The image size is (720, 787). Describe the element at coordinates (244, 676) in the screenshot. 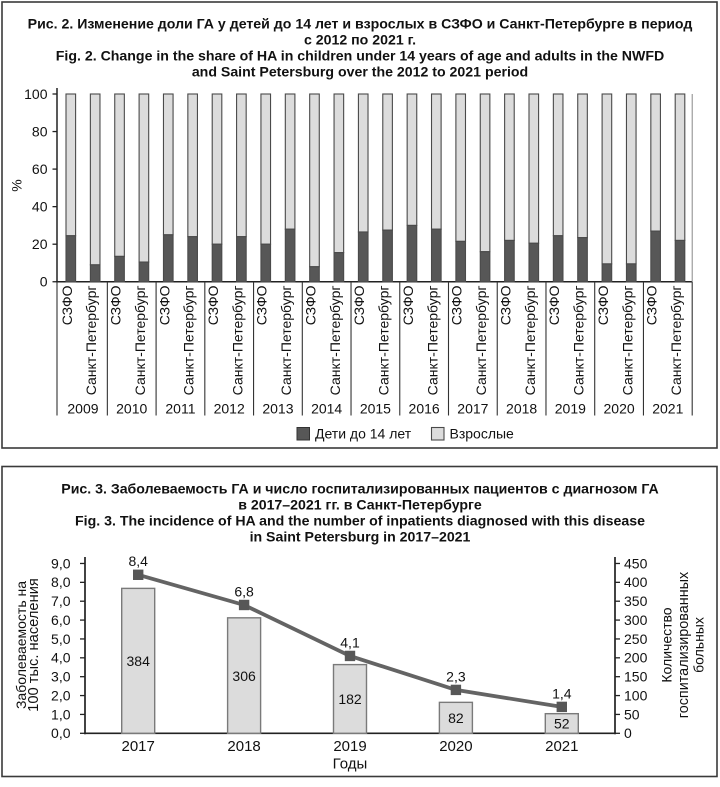

I see `svg-text: 306` at that location.